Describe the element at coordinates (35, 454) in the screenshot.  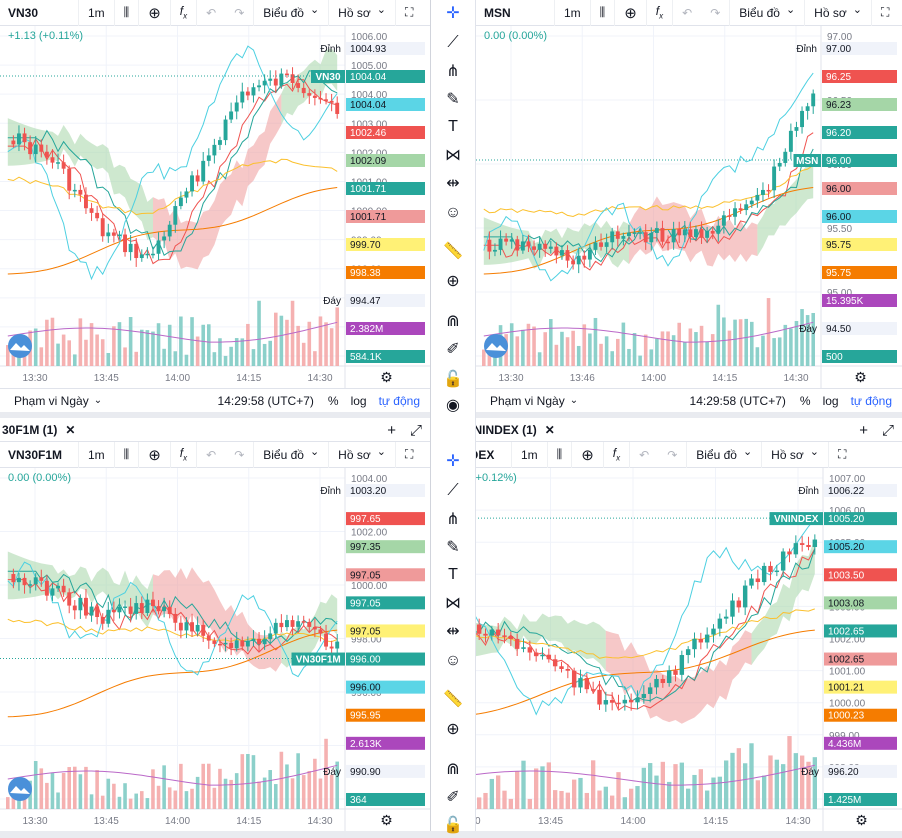
I see `symbol-search: VN30F1M` at that location.